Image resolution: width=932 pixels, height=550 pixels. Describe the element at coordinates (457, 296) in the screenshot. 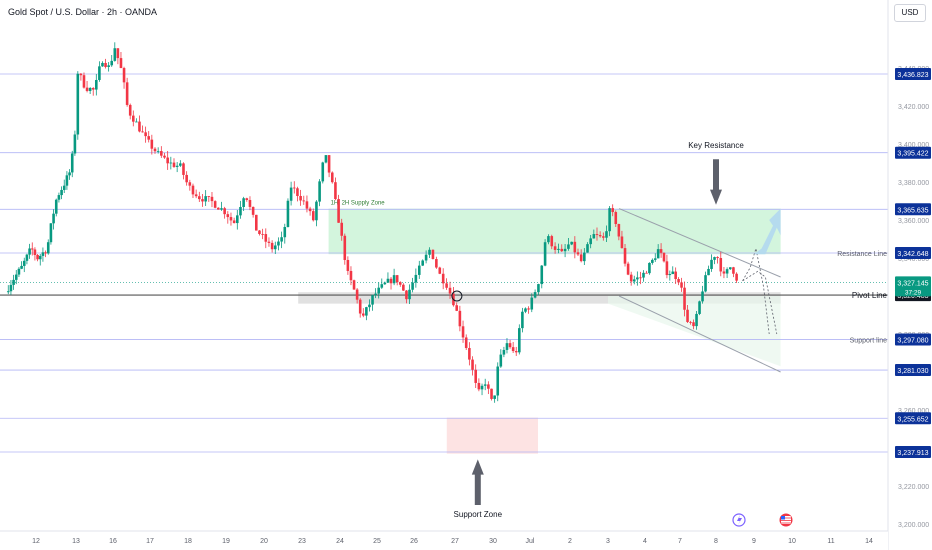

I see `pivot-circle-marker` at that location.